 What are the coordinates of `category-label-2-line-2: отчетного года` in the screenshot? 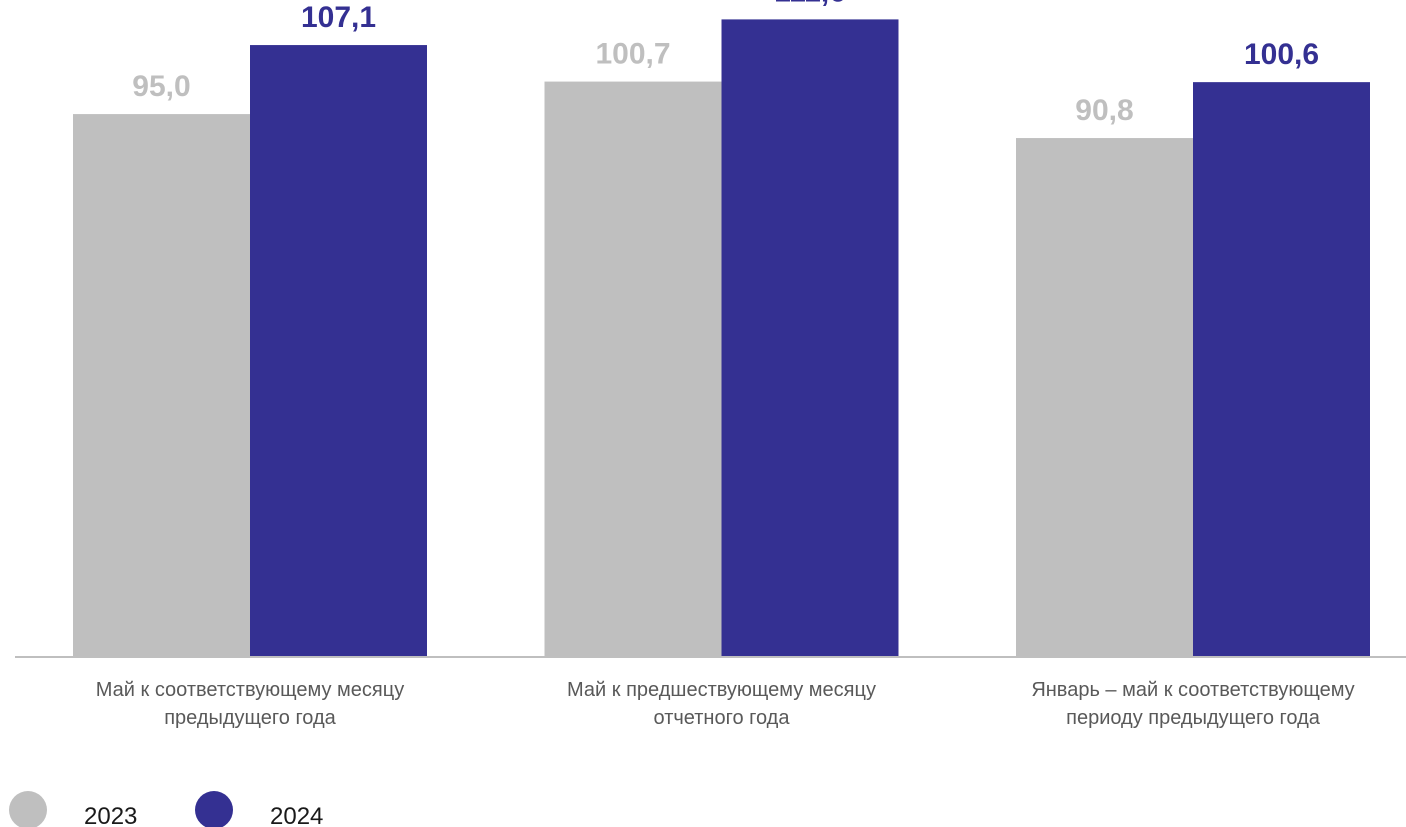 It's located at (722, 718).